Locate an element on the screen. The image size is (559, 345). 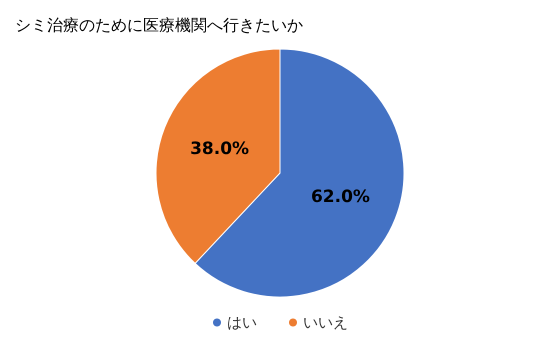
legend-label: いいえ is located at coordinates (325, 323).